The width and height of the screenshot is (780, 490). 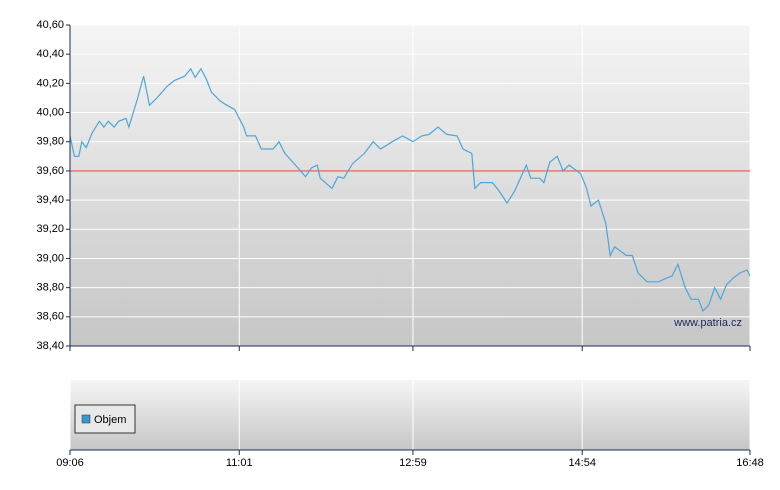 I want to click on y-tick-label: 40,20, so click(x=50, y=83).